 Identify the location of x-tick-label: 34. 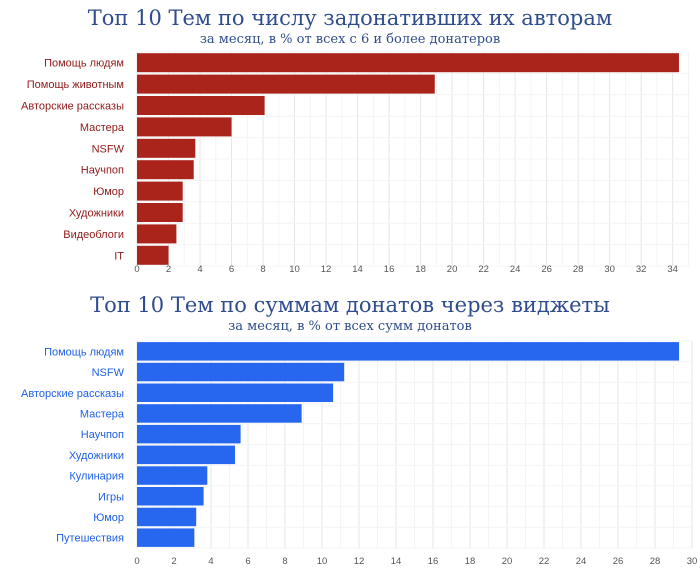
(672, 269).